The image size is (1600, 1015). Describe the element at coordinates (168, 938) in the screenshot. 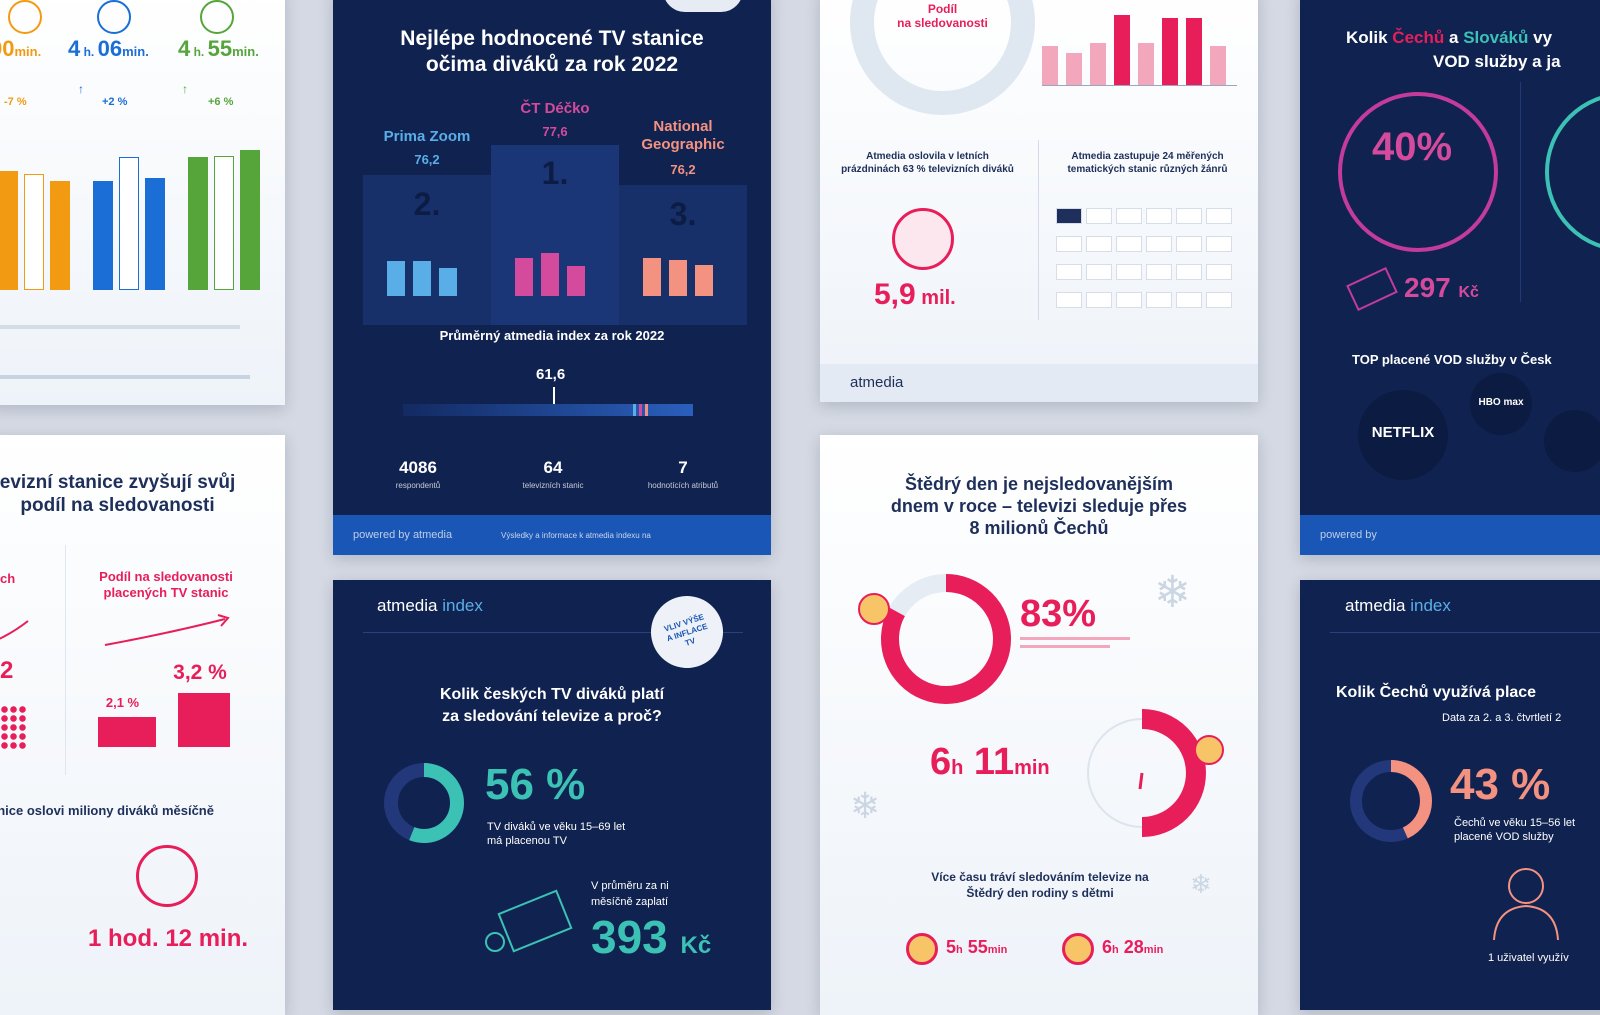

I see `time-value: 1 hod. 12 min.` at that location.